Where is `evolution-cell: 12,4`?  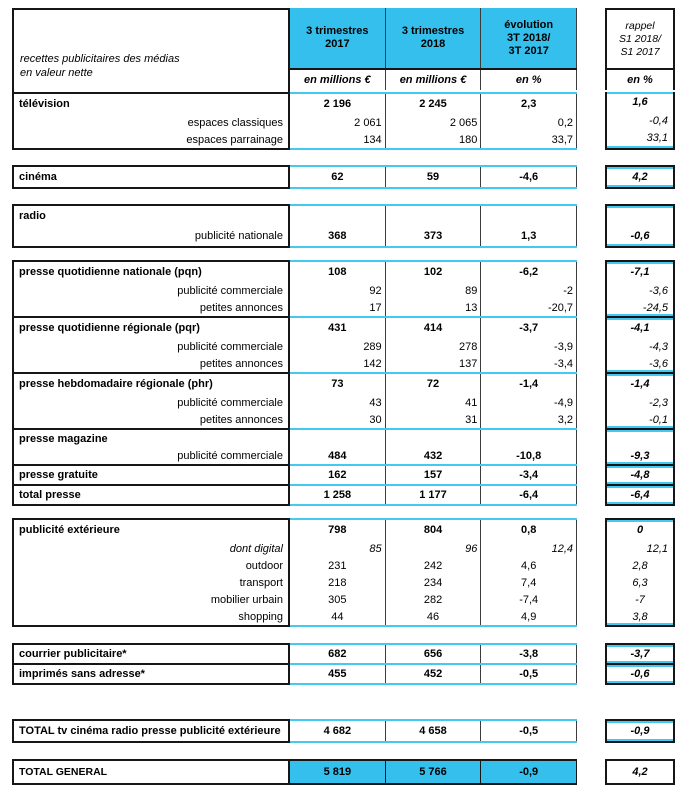
evolution-cell: 12,4 is located at coordinates (529, 548).